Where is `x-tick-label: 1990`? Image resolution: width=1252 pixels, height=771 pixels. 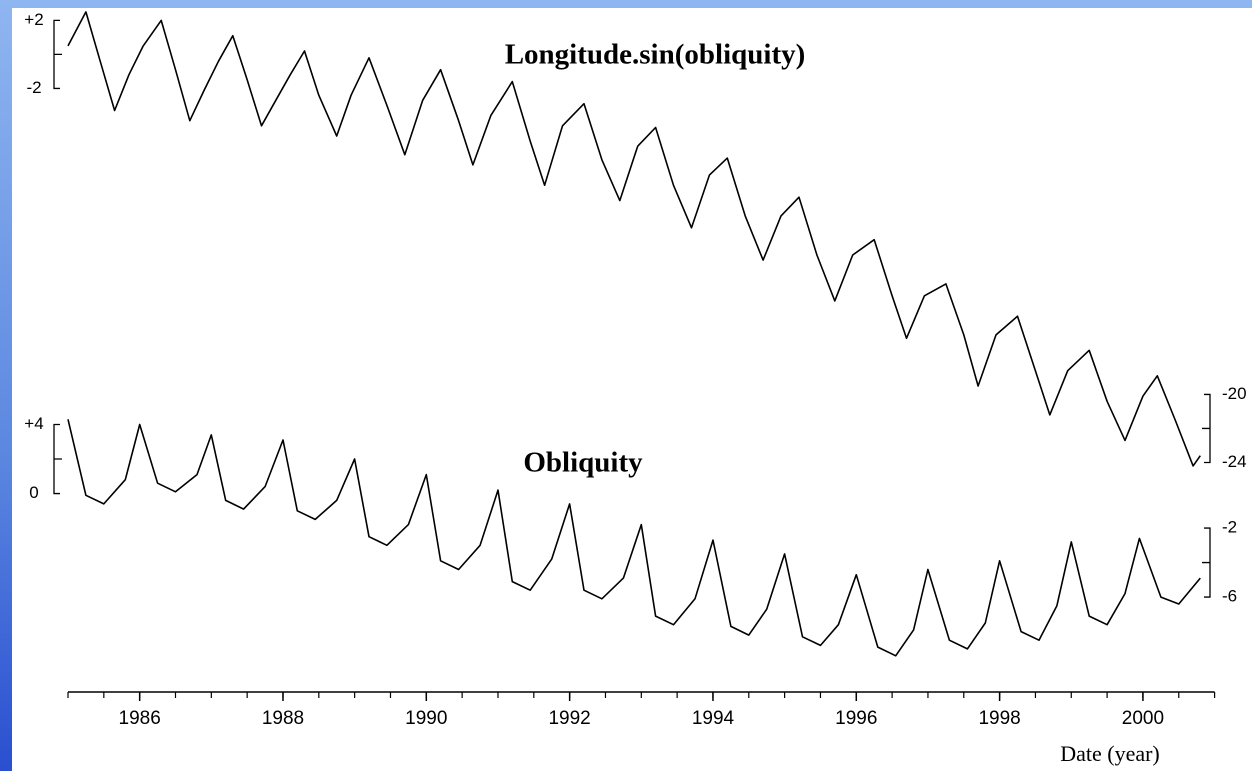 x-tick-label: 1990 is located at coordinates (426, 718).